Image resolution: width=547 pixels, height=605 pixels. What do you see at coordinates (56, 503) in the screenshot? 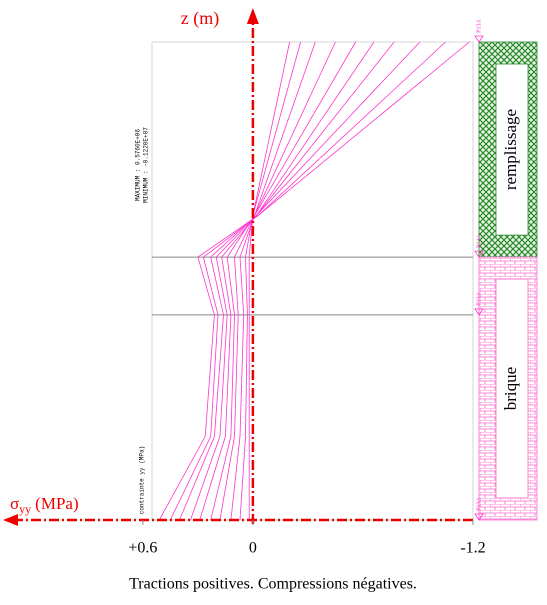
I see `x-label-space: (MPa)` at bounding box center [56, 503].